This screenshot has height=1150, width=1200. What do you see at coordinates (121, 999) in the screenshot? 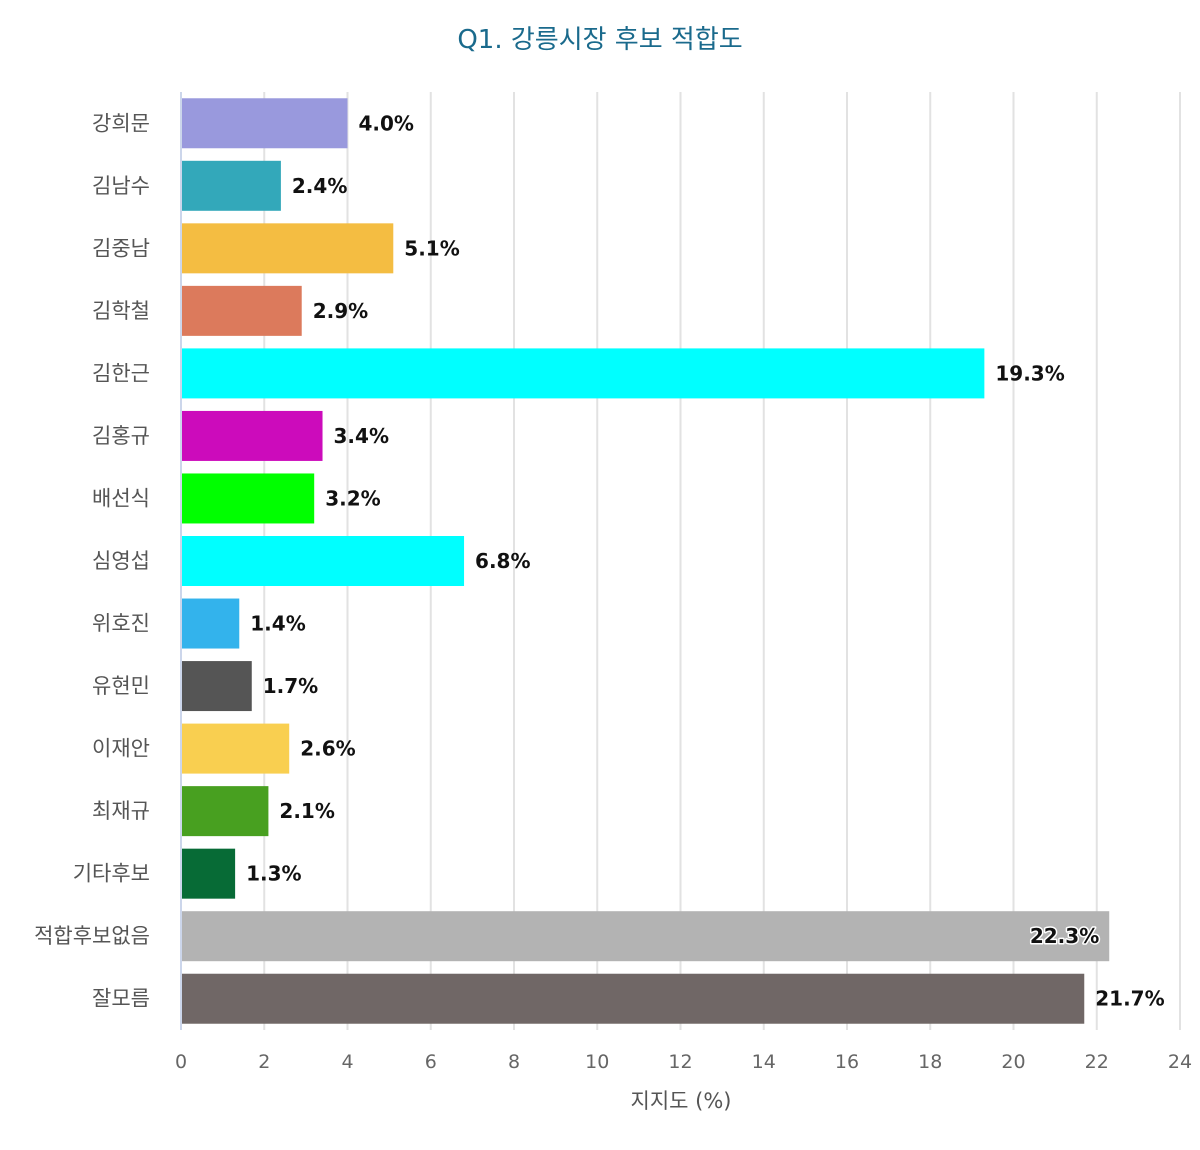
I see `category-label: 잘모름` at bounding box center [121, 999].